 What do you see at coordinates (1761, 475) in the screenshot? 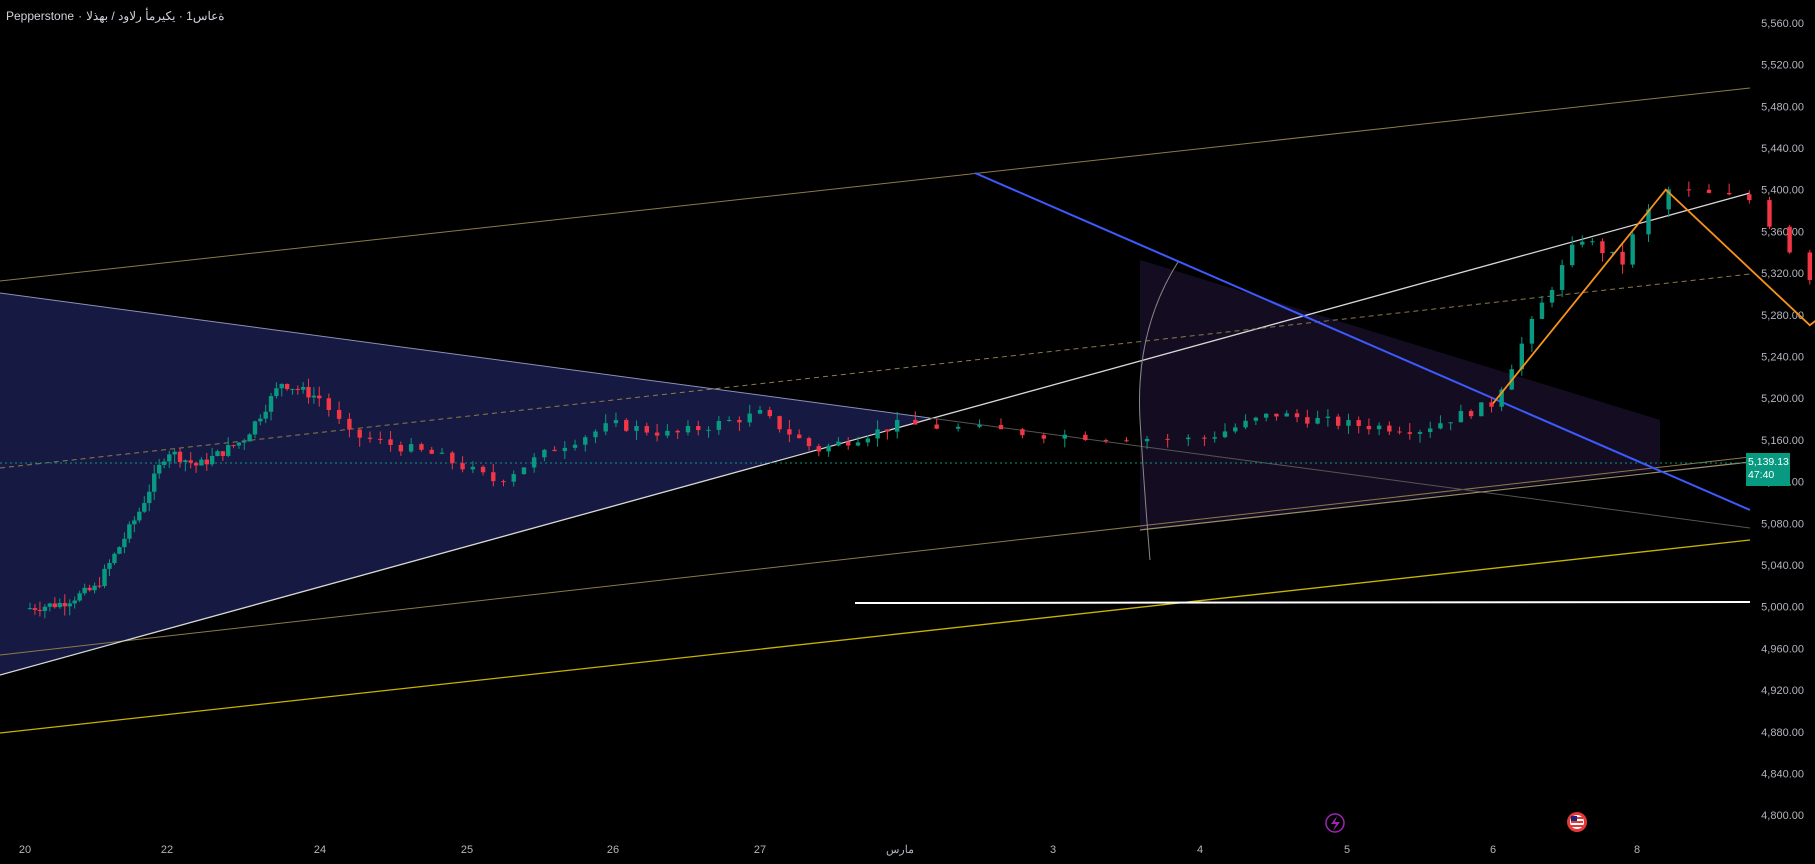
I see `bar-countdown: 47:40` at bounding box center [1761, 475].